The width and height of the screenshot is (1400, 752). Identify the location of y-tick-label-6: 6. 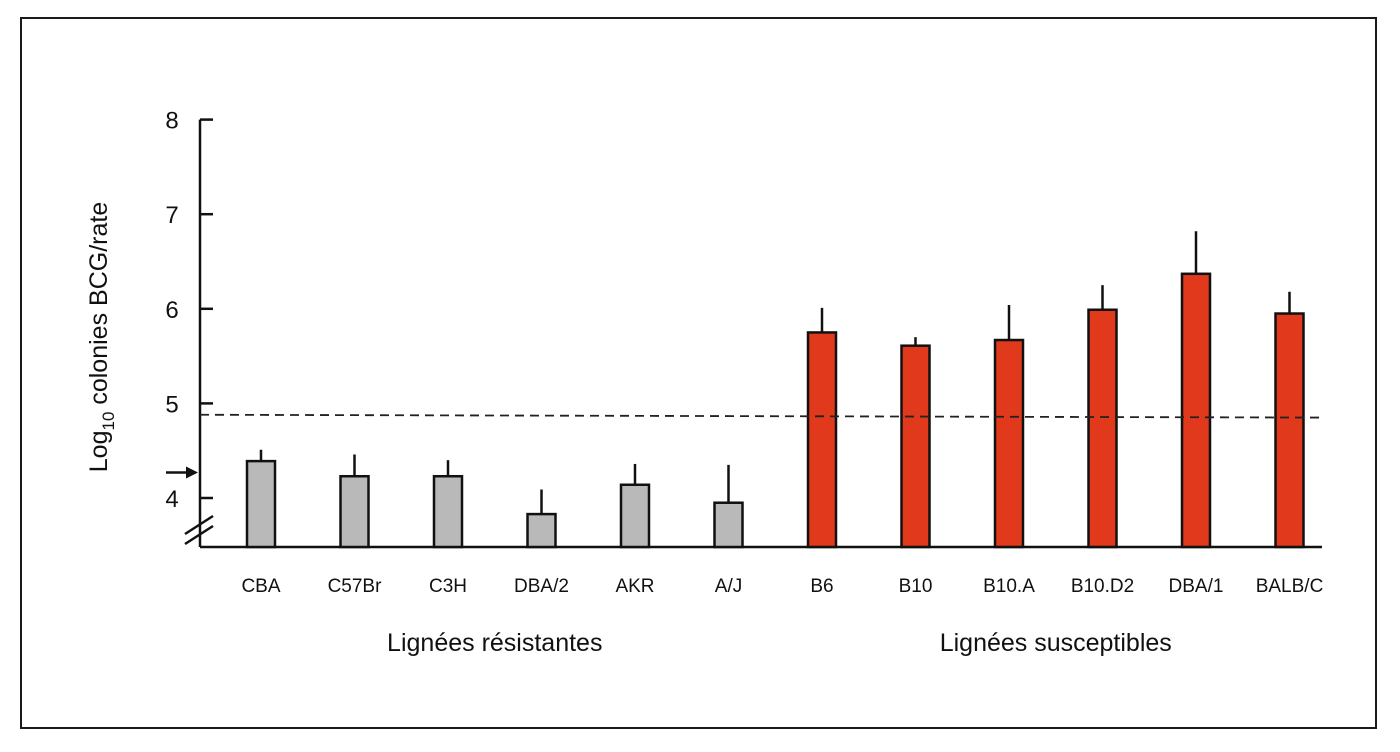
(171, 310).